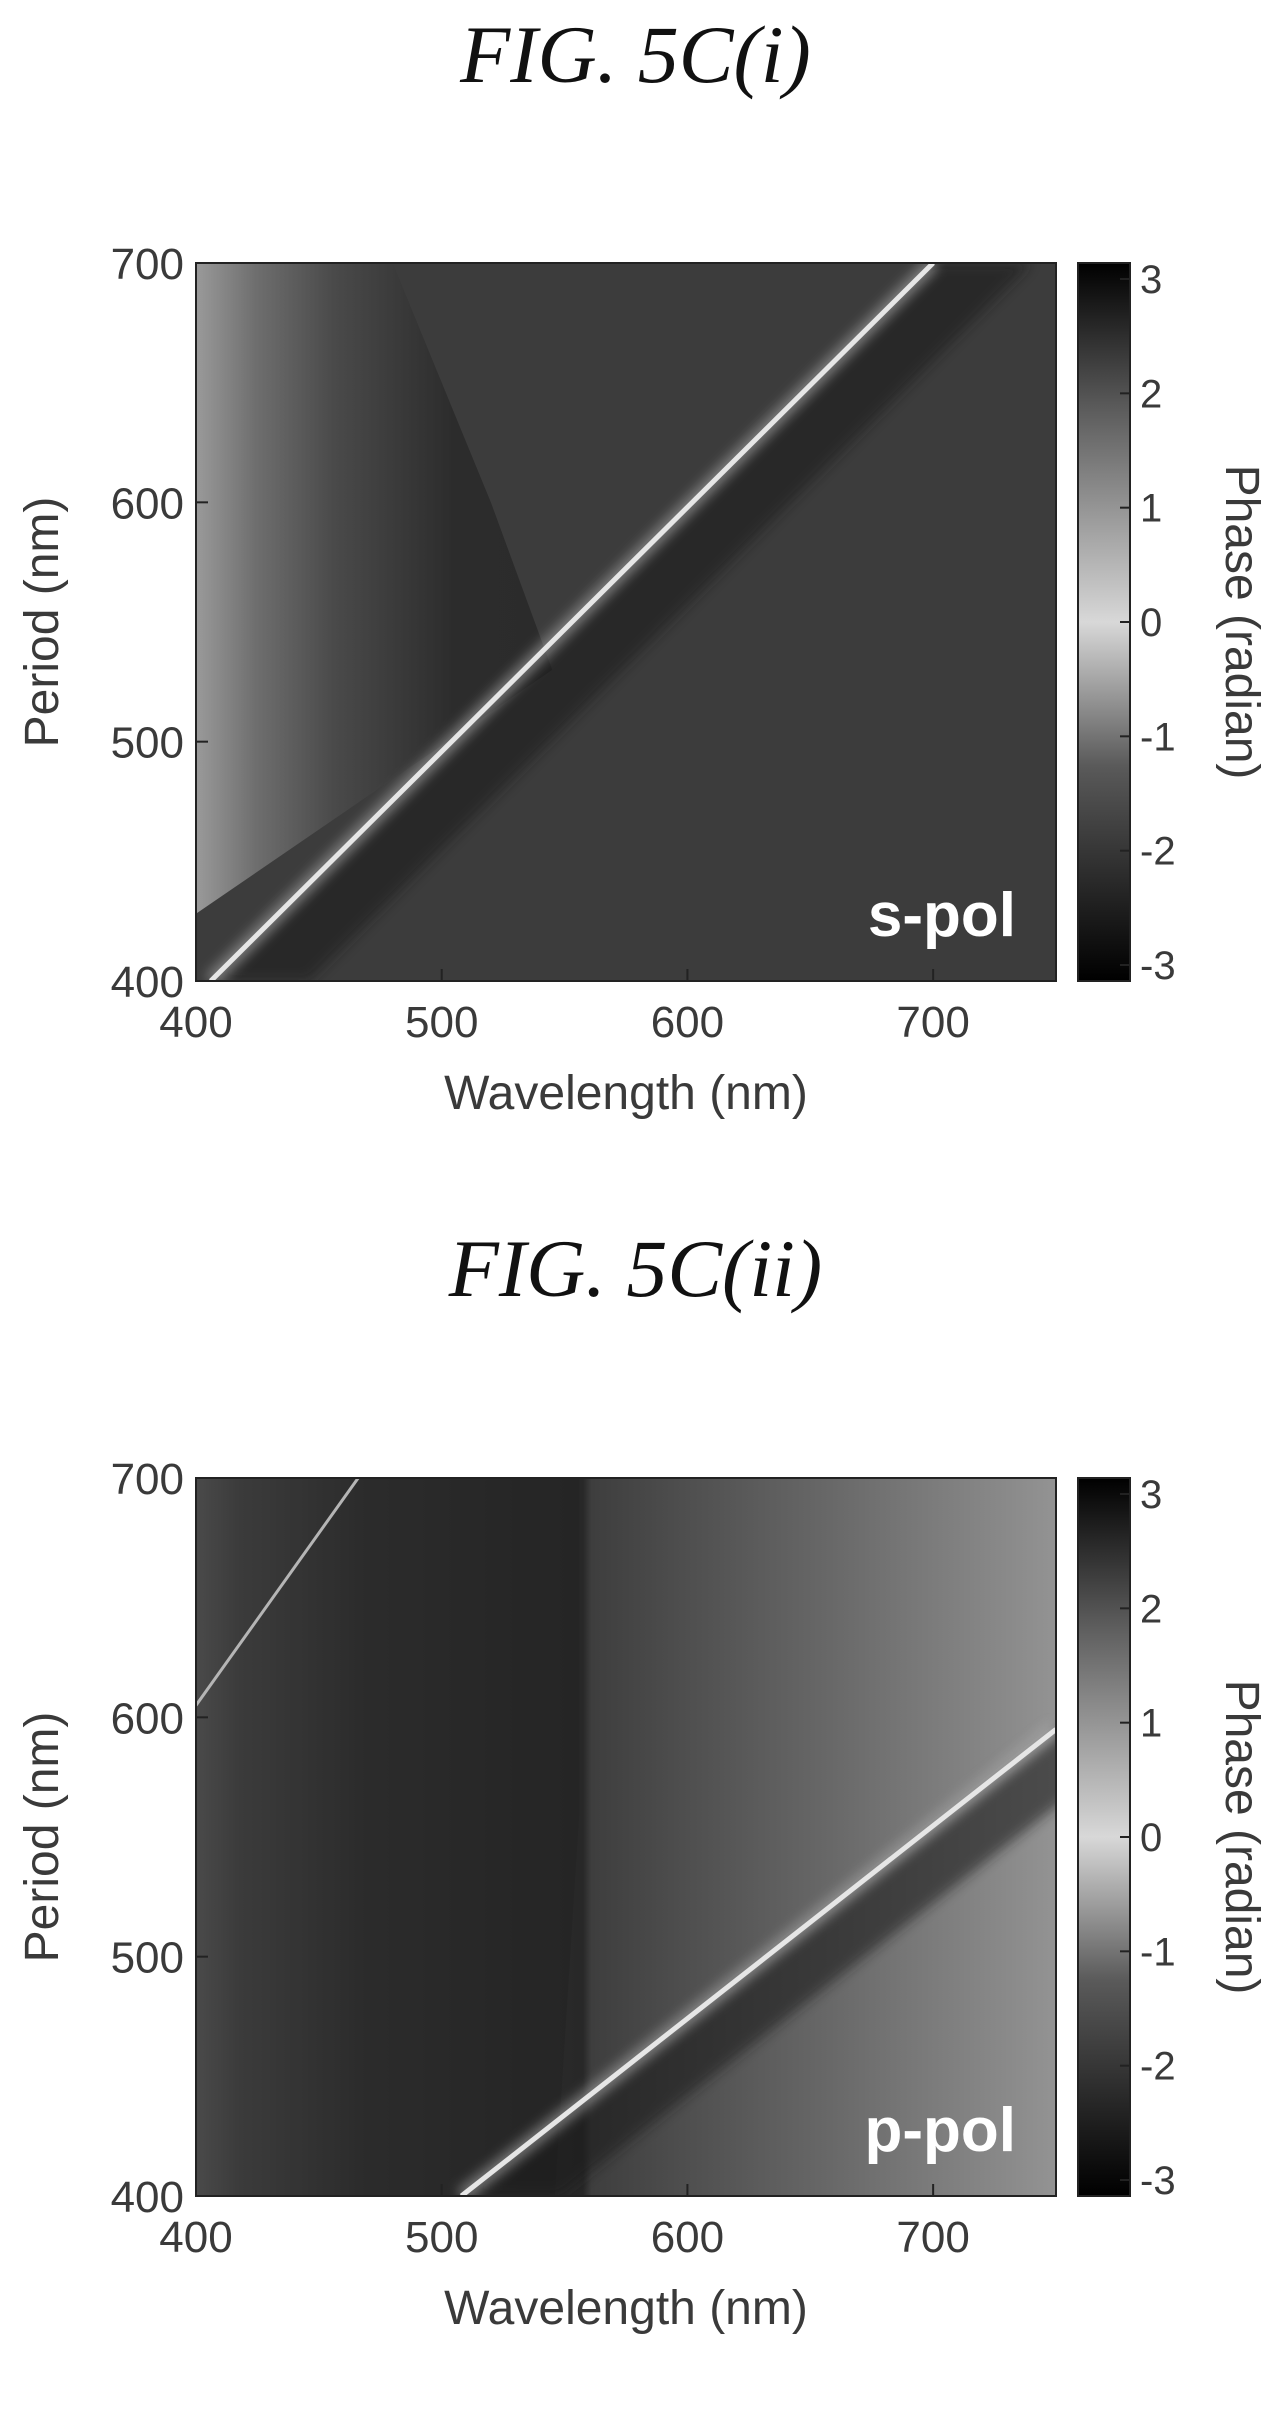  What do you see at coordinates (388, 1837) in the screenshot?
I see `phase-region` at bounding box center [388, 1837].